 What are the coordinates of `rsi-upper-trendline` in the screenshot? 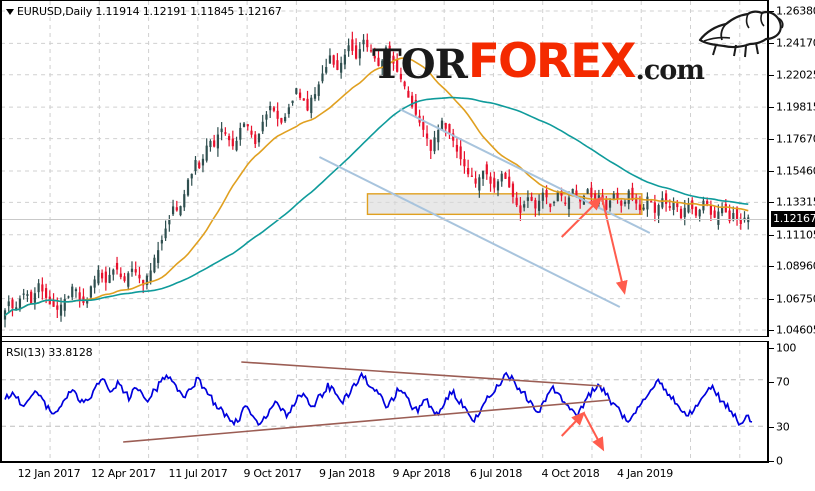 It's located at (421, 374).